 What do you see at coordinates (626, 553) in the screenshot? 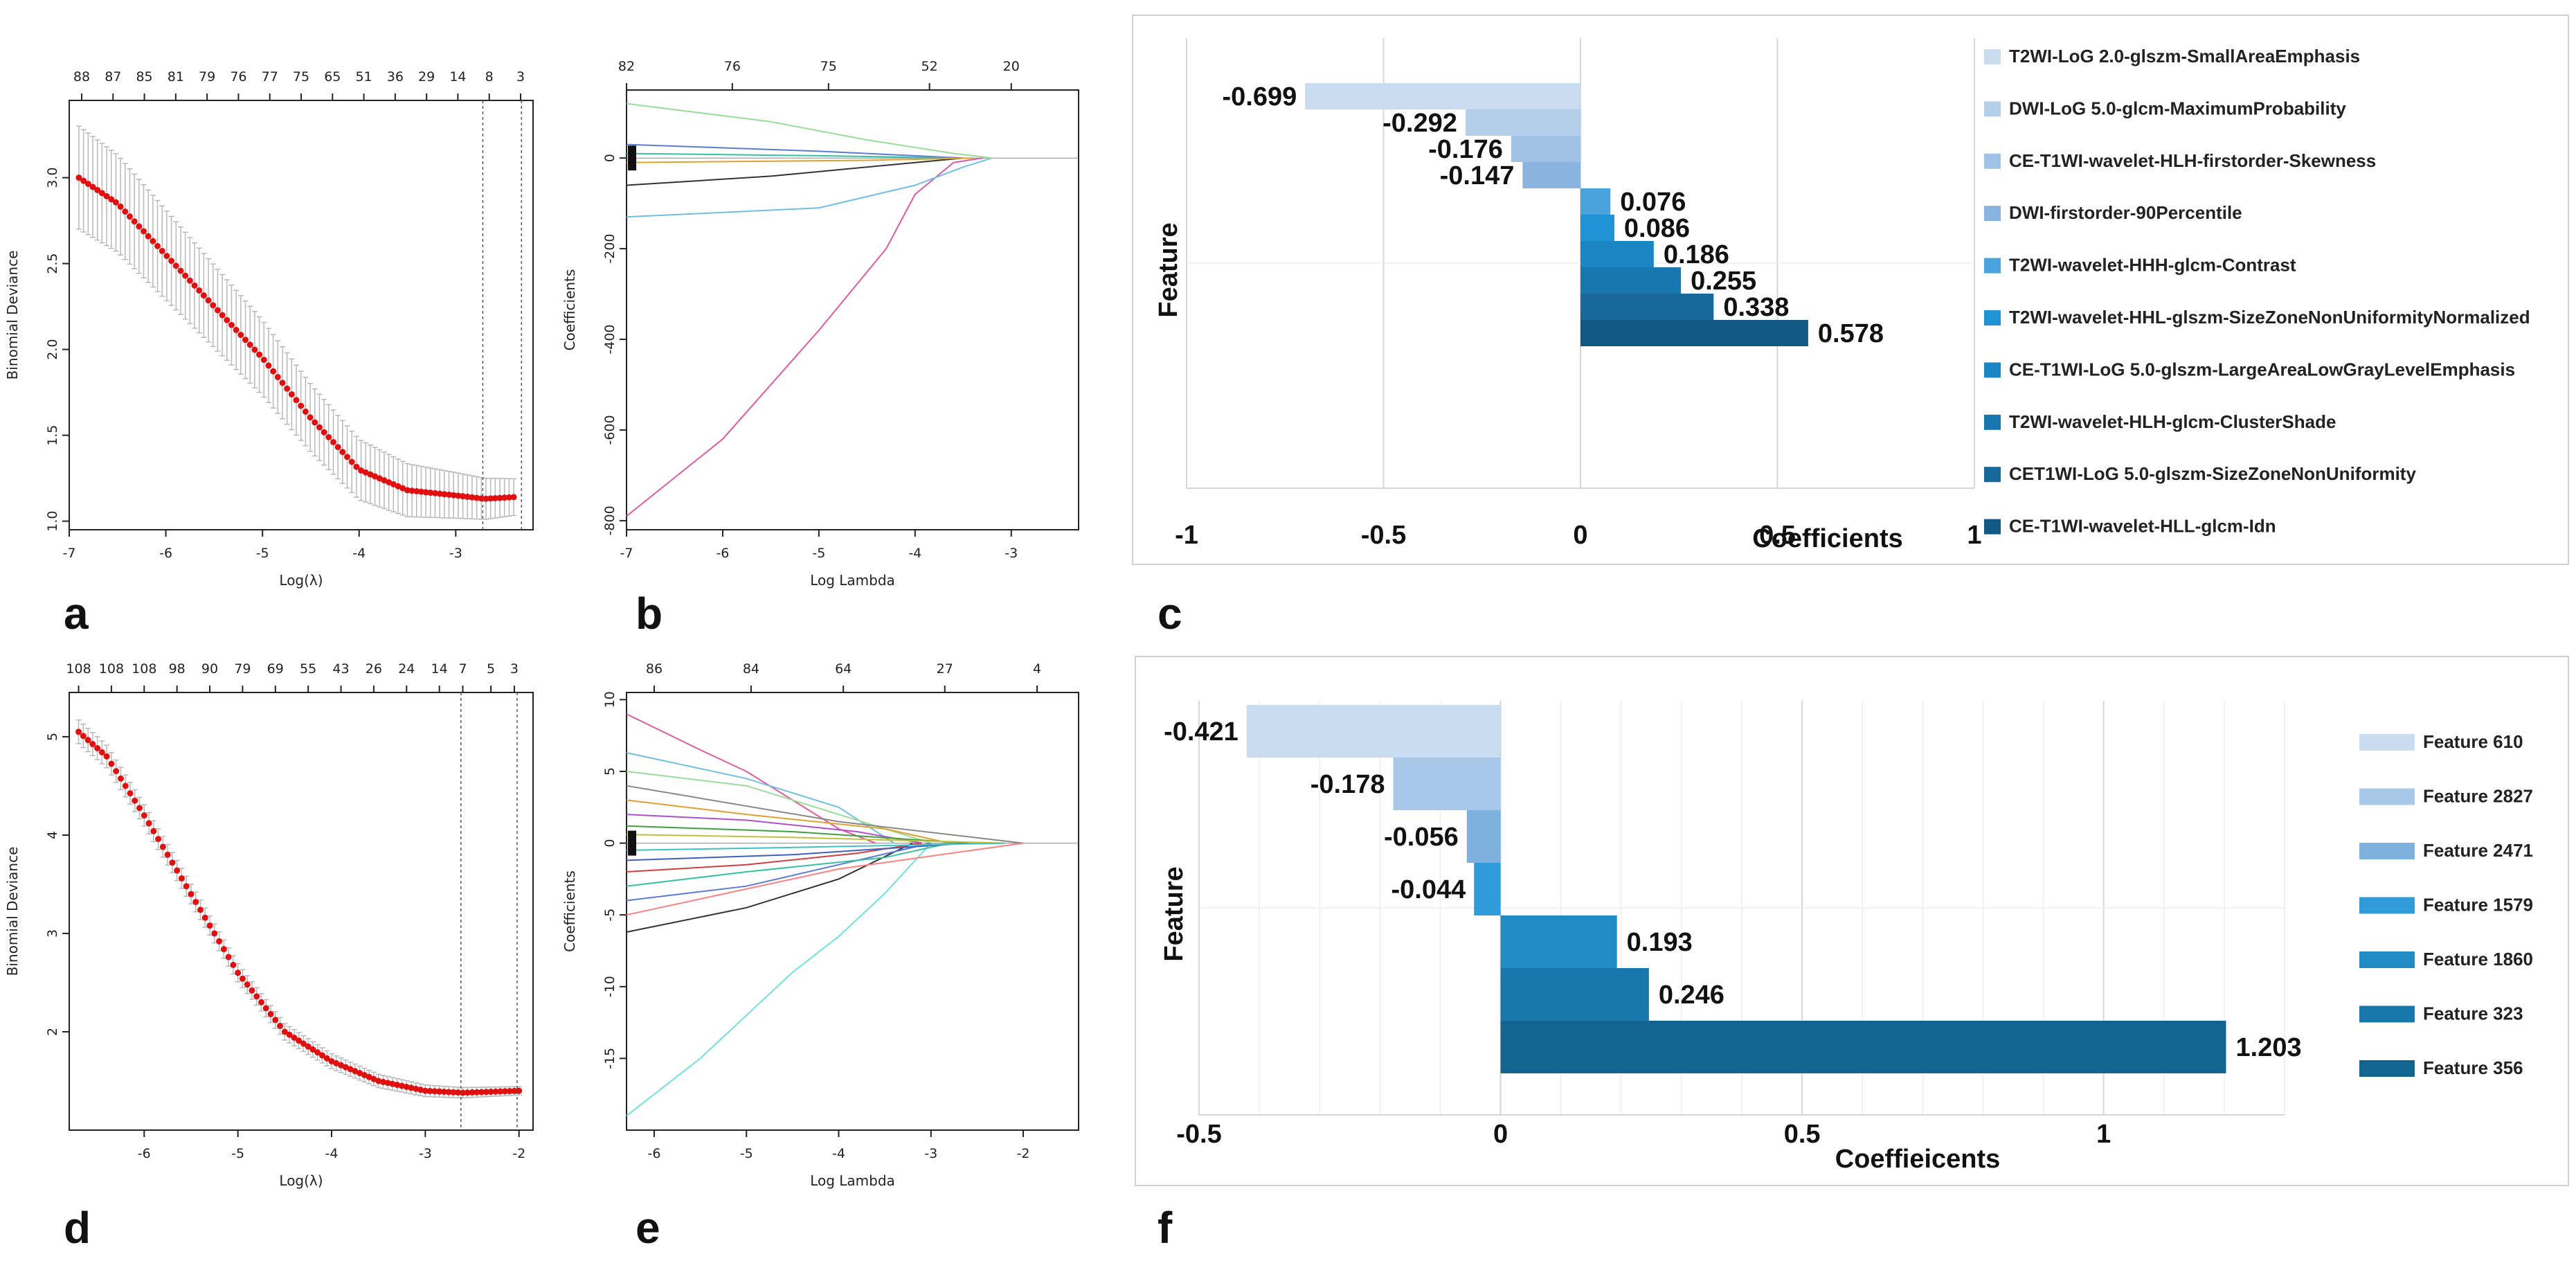
I see `x-tick-label: -7` at bounding box center [626, 553].